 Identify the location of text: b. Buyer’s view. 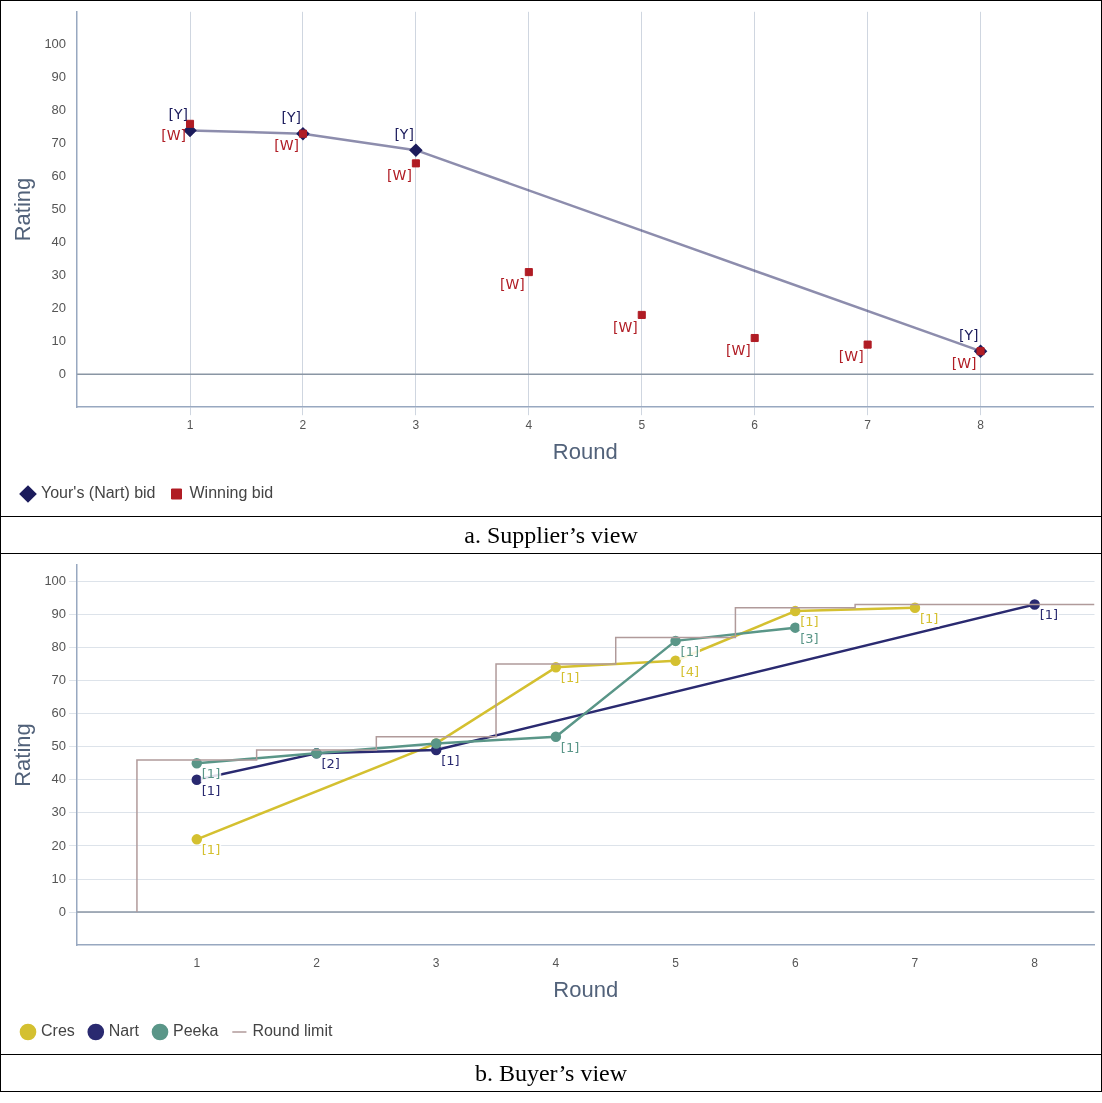
(551, 1072).